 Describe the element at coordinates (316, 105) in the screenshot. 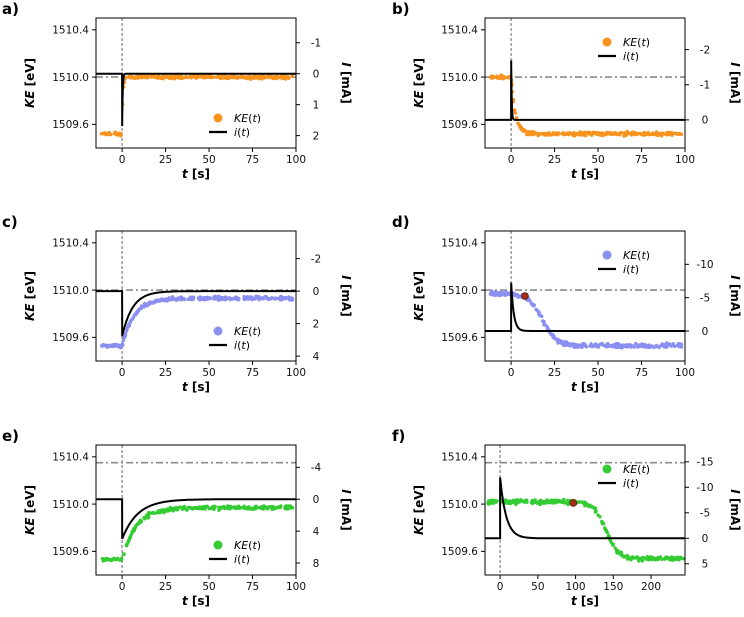

I see `y2-tick-label: 1` at that location.